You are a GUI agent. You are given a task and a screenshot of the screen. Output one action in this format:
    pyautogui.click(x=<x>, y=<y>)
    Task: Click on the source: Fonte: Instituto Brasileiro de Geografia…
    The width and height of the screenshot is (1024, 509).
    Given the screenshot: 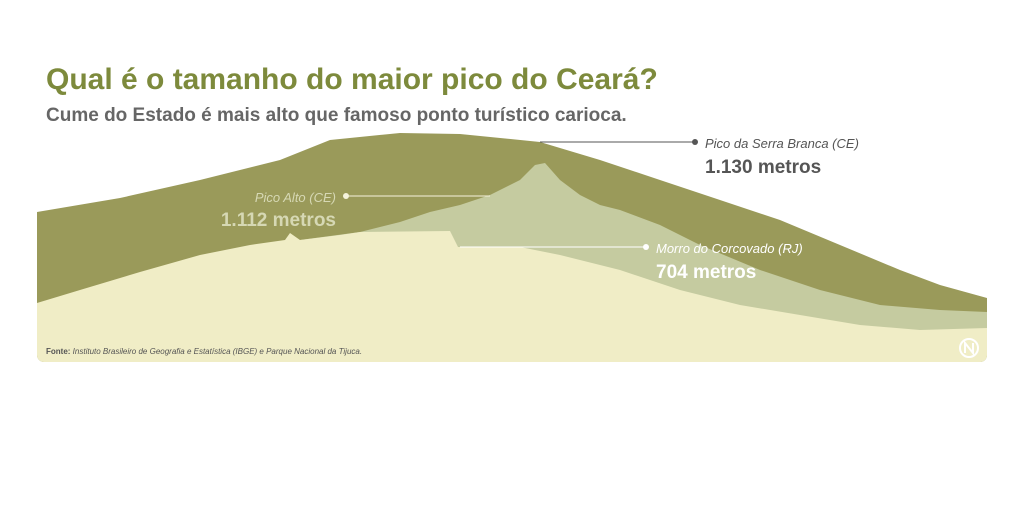 What is the action you would take?
    pyautogui.click(x=204, y=351)
    